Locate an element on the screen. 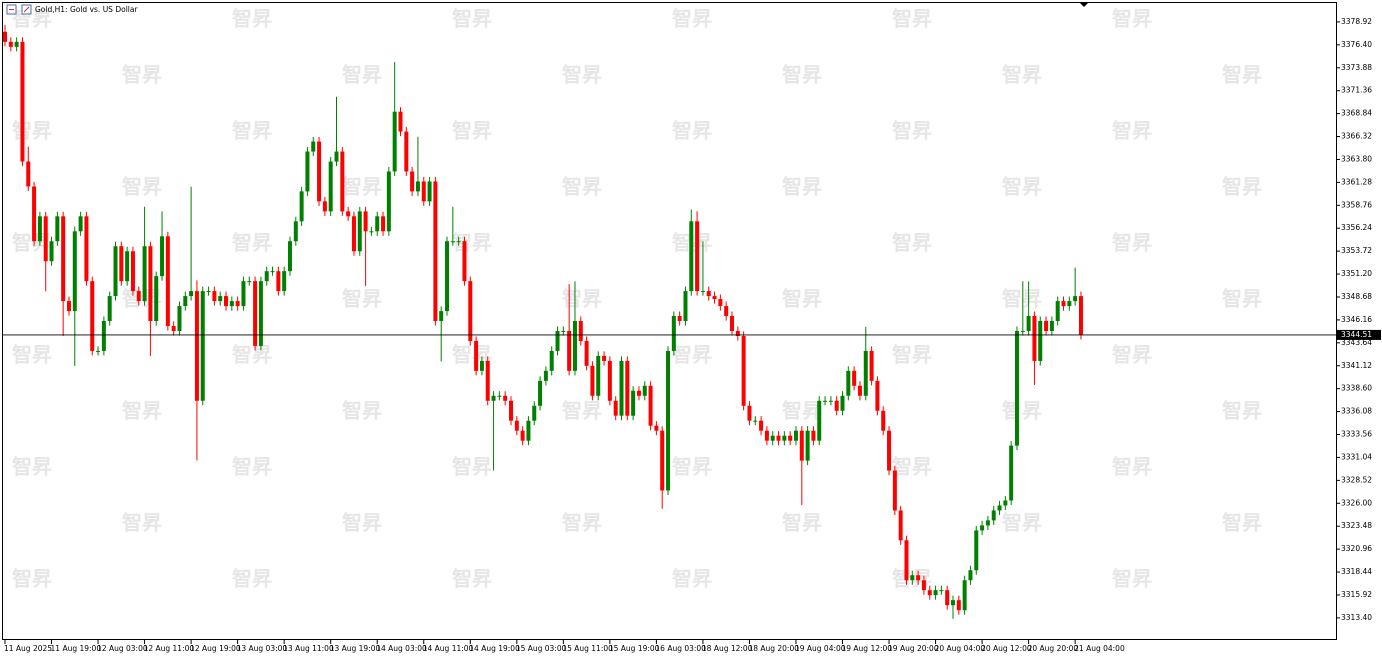  y-tick-label: 3378.92 is located at coordinates (1356, 21).